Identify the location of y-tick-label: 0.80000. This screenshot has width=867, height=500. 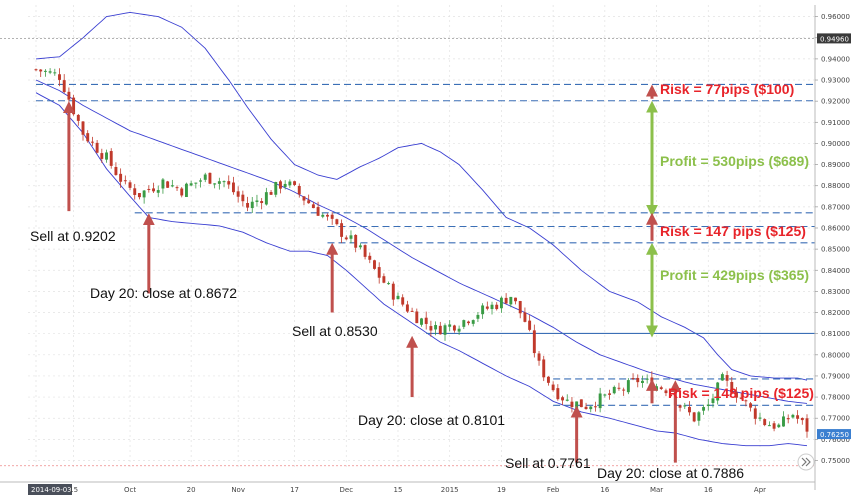
(835, 355).